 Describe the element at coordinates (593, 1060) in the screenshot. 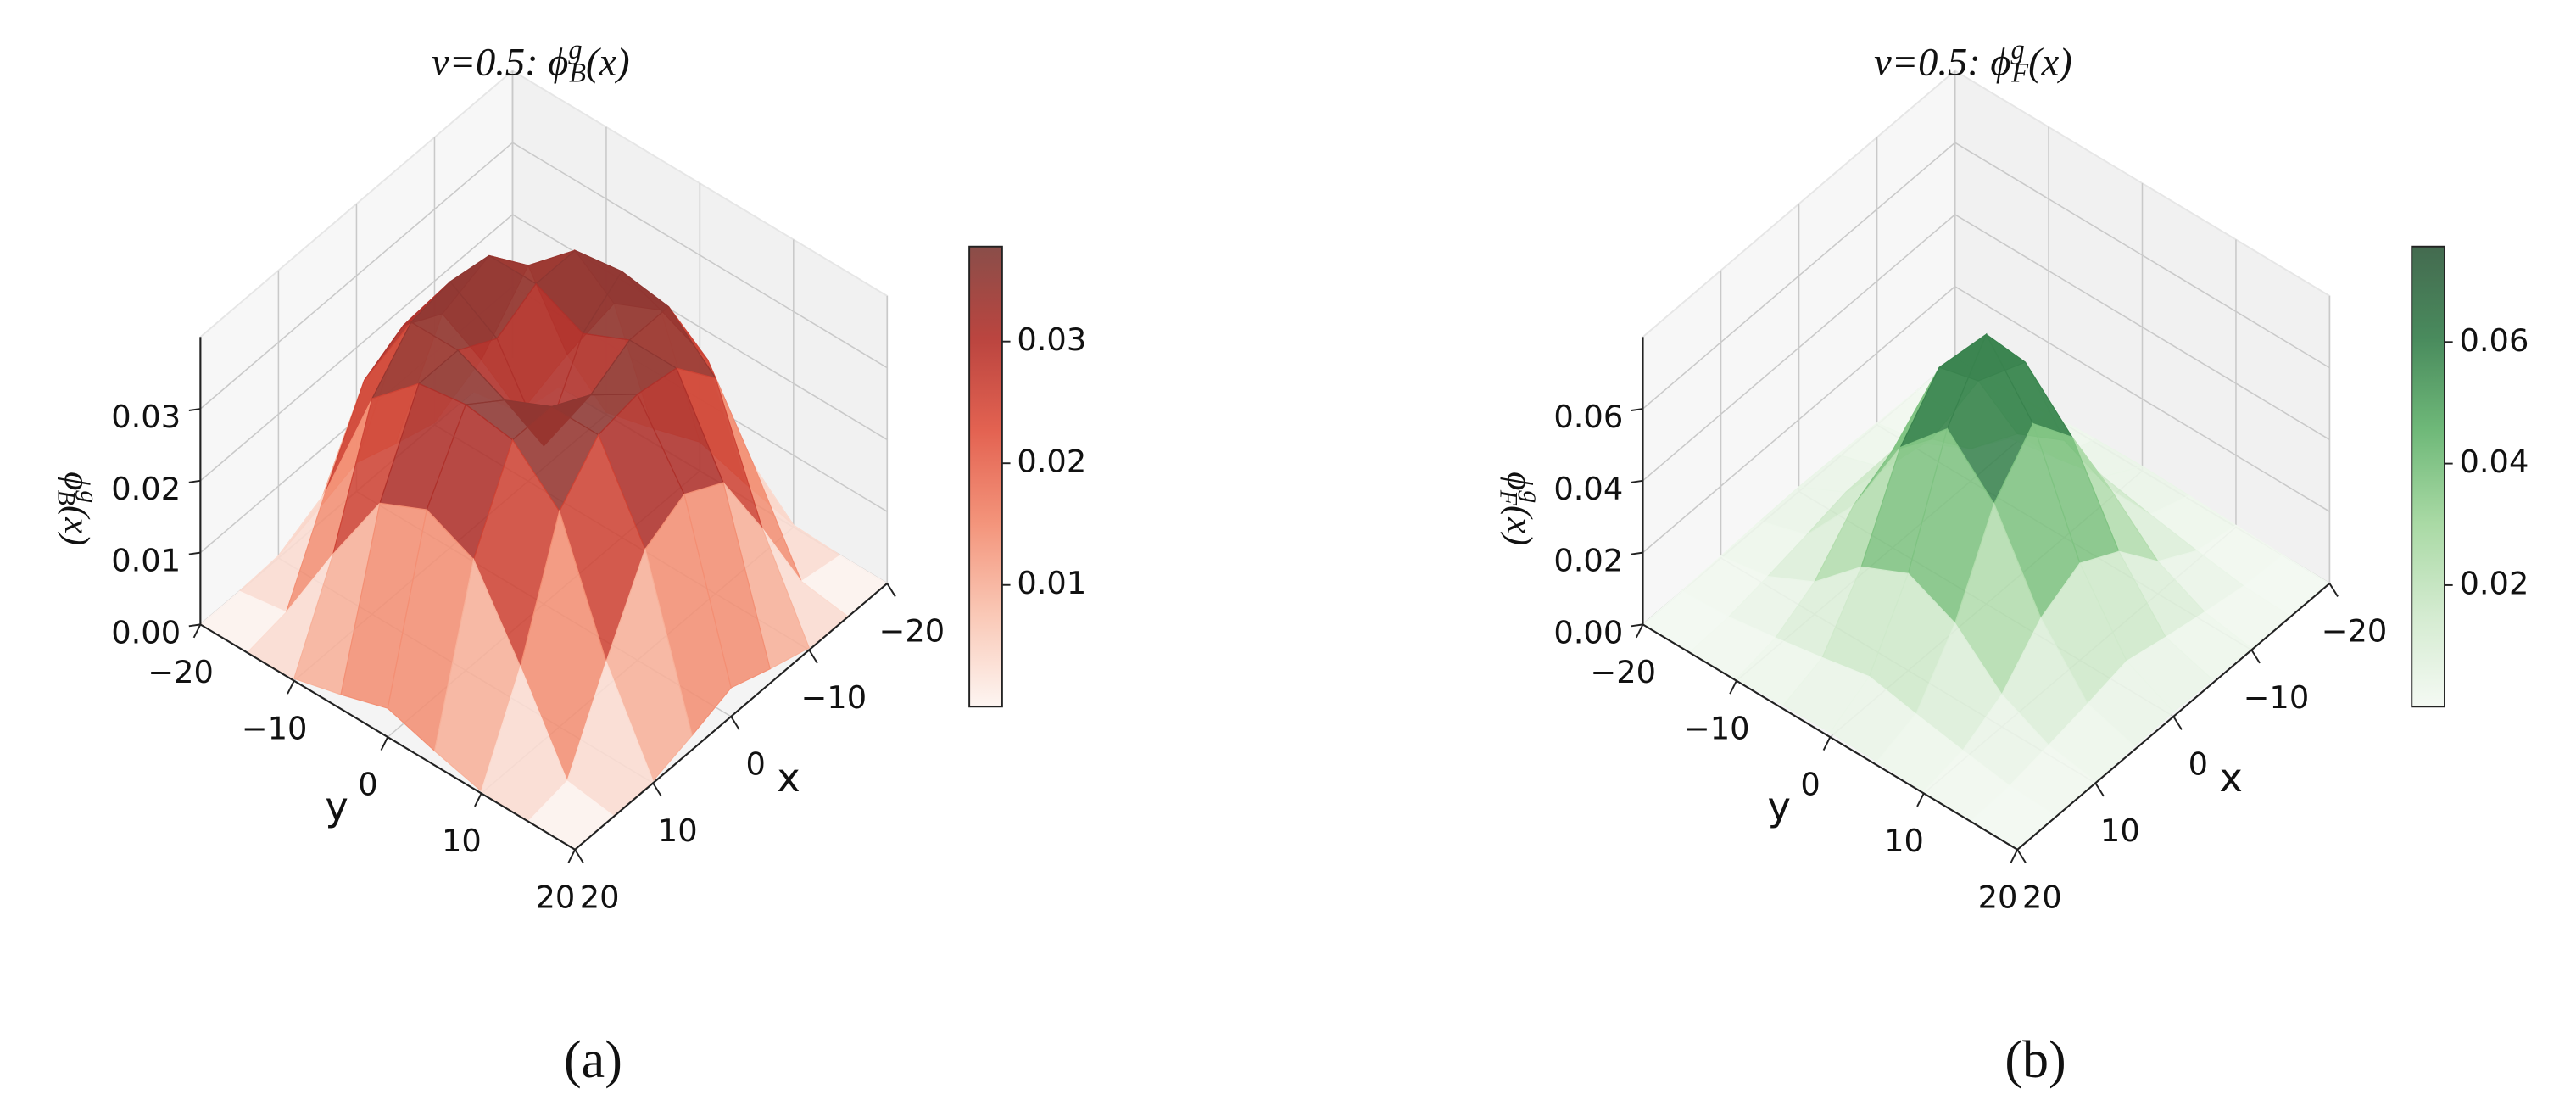

I see `caption: (a)` at that location.